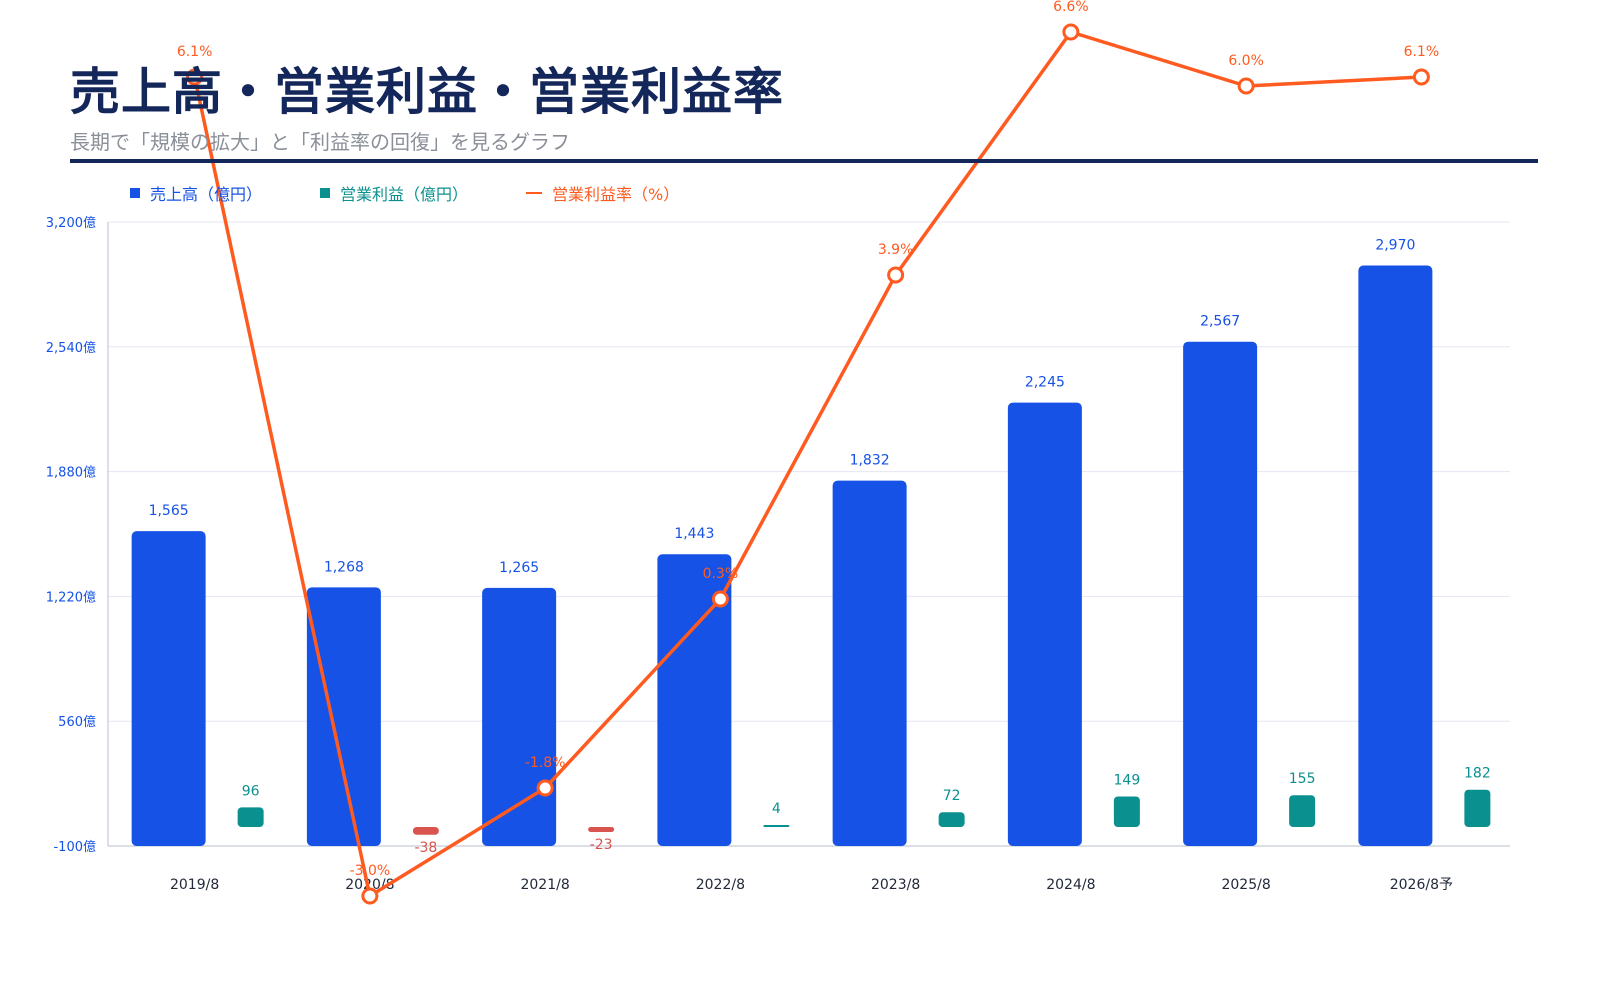  Describe the element at coordinates (370, 871) in the screenshot. I see `margin-label: -3.0%` at that location.